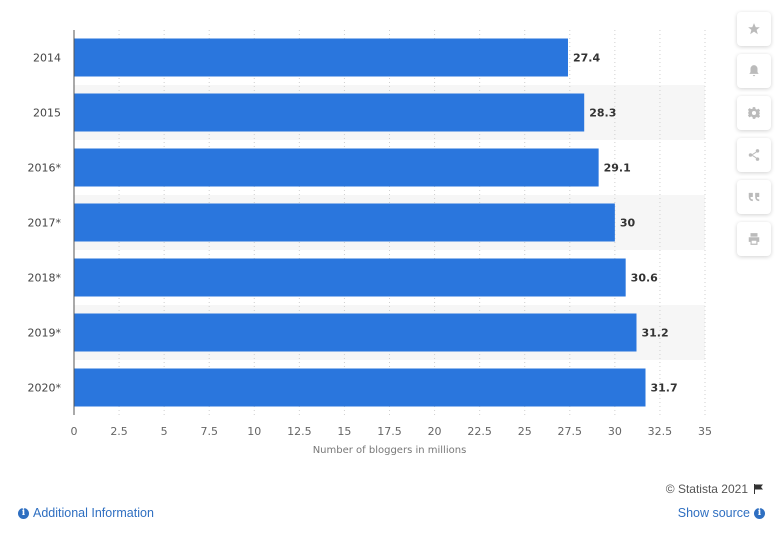  I want to click on x-tick-label: 15, so click(344, 431).